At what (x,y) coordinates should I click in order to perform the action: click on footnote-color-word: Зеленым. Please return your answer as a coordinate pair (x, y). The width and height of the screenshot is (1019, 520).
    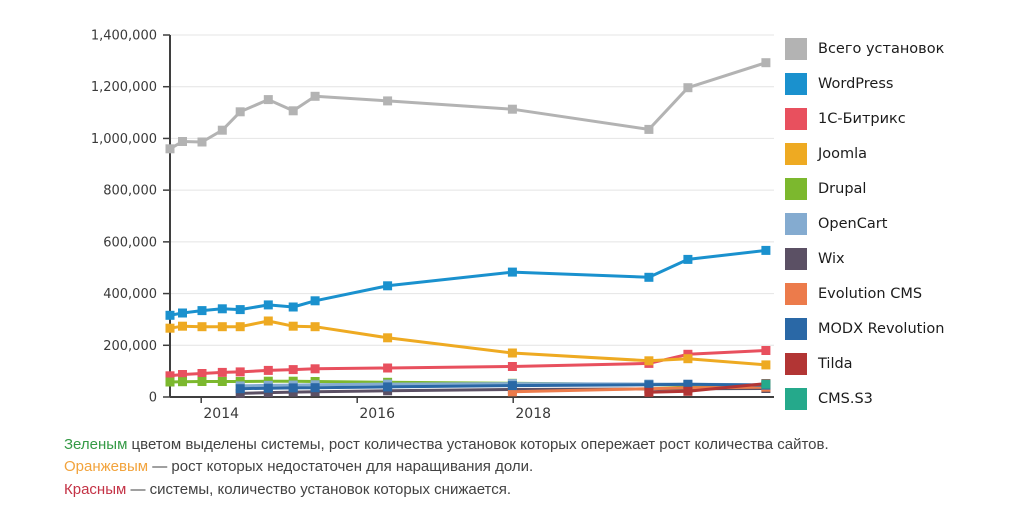
    Looking at the image, I should click on (96, 444).